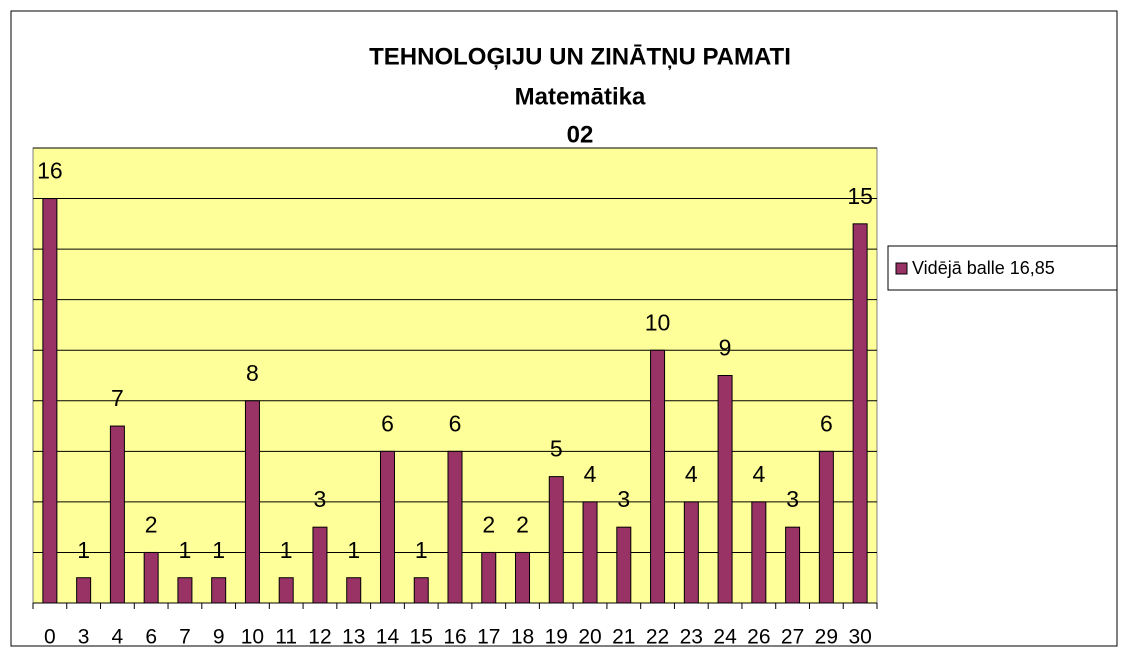 The height and width of the screenshot is (658, 1129). I want to click on x-tick-label: 13, so click(353, 637).